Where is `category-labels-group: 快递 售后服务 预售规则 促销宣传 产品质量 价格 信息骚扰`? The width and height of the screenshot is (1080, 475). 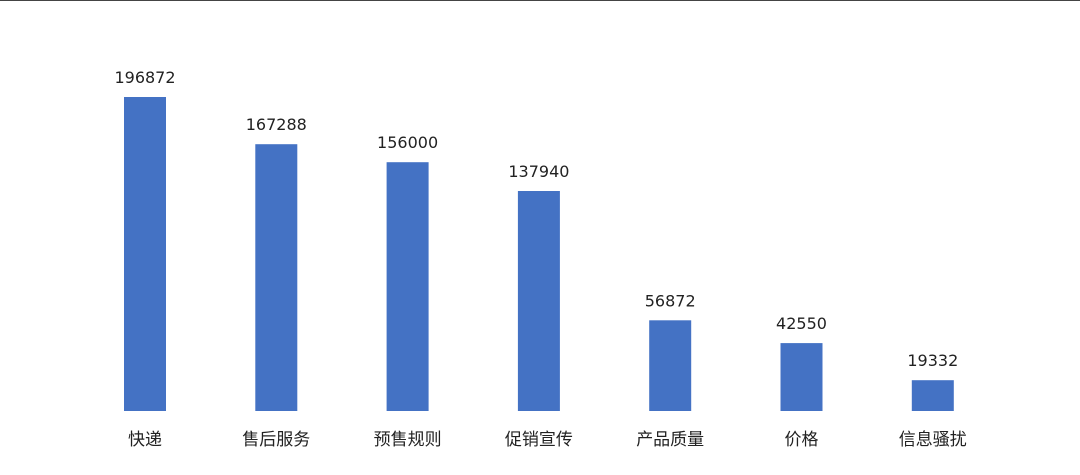
category-labels-group: 快递 售后服务 预售规则 促销宣传 产品质量 价格 信息骚扰 is located at coordinates (547, 440).